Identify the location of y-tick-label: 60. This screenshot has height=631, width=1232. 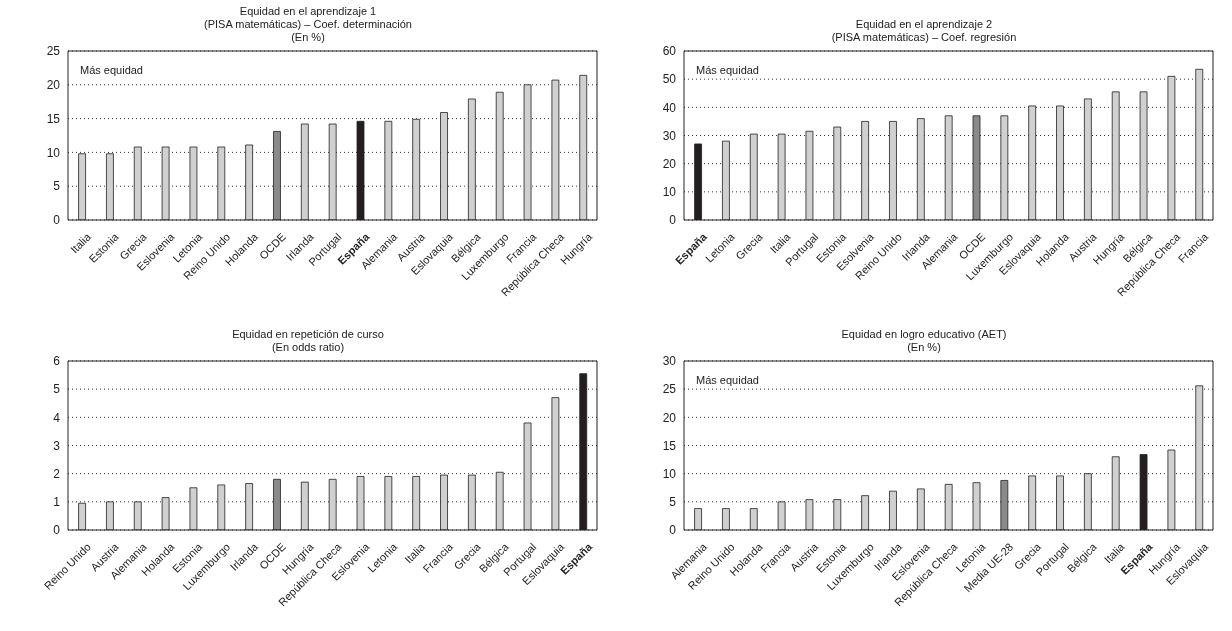
(669, 51).